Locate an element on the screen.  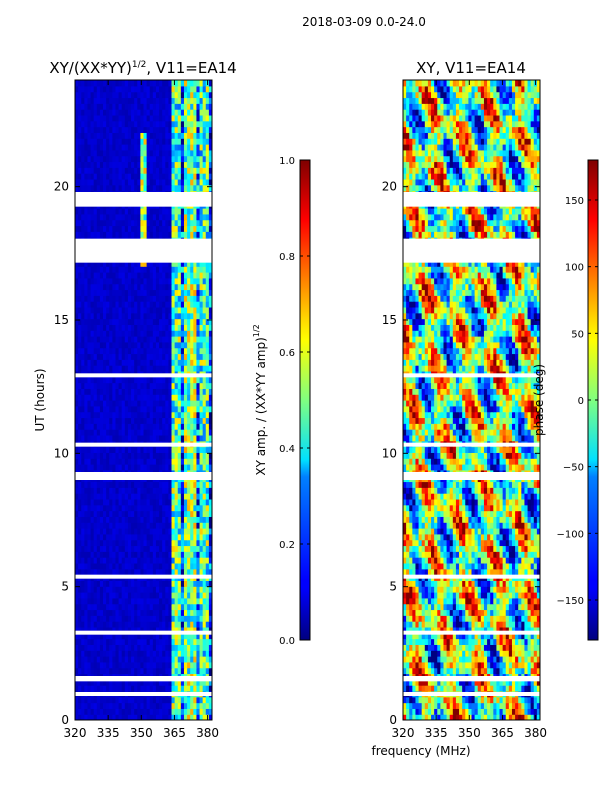
x-tick-label: 380 is located at coordinates (207, 733).